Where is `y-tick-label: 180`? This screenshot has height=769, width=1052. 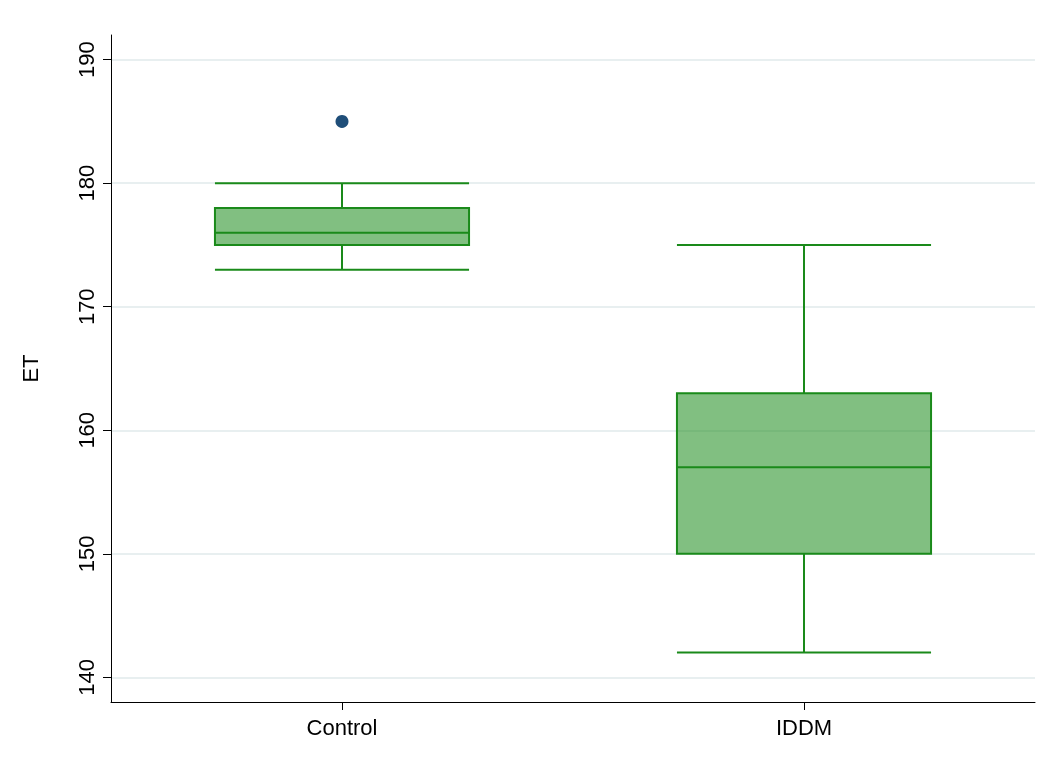
y-tick-label: 180 is located at coordinates (86, 183).